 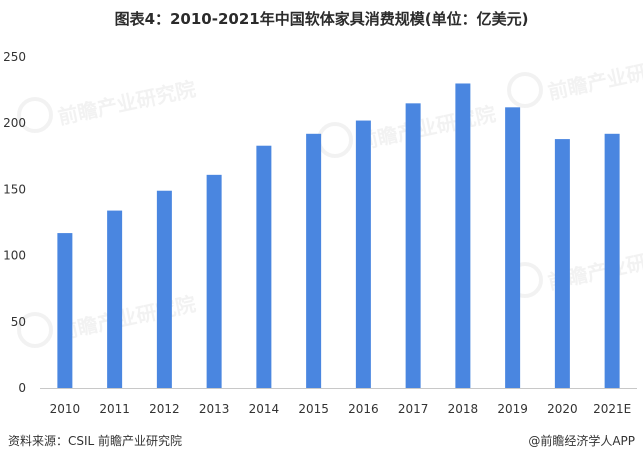 What do you see at coordinates (65, 409) in the screenshot?
I see `x-tick-label: 2010` at bounding box center [65, 409].